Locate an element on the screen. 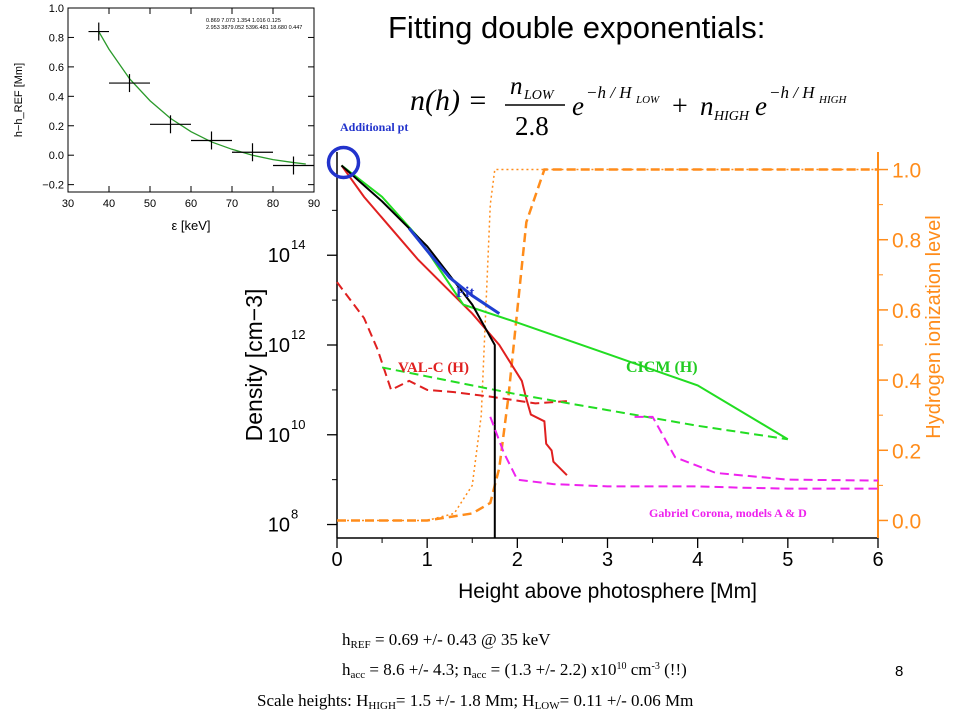 This screenshot has width=960, height=720. footer-hhigh-value: = 1.5 +/- 1.8 Mm; H is located at coordinates (465, 700).